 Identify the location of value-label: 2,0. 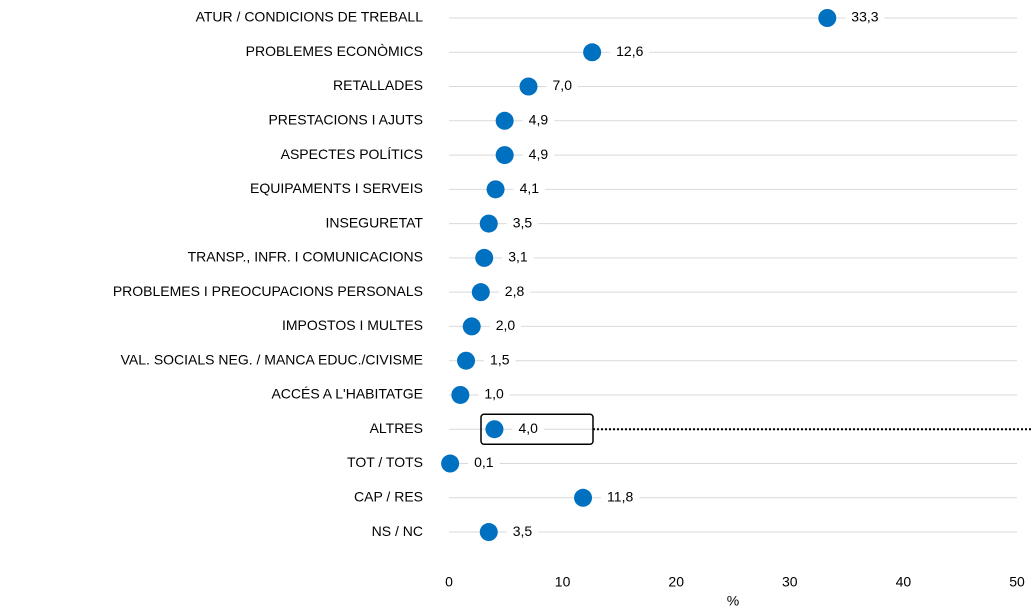
(506, 325).